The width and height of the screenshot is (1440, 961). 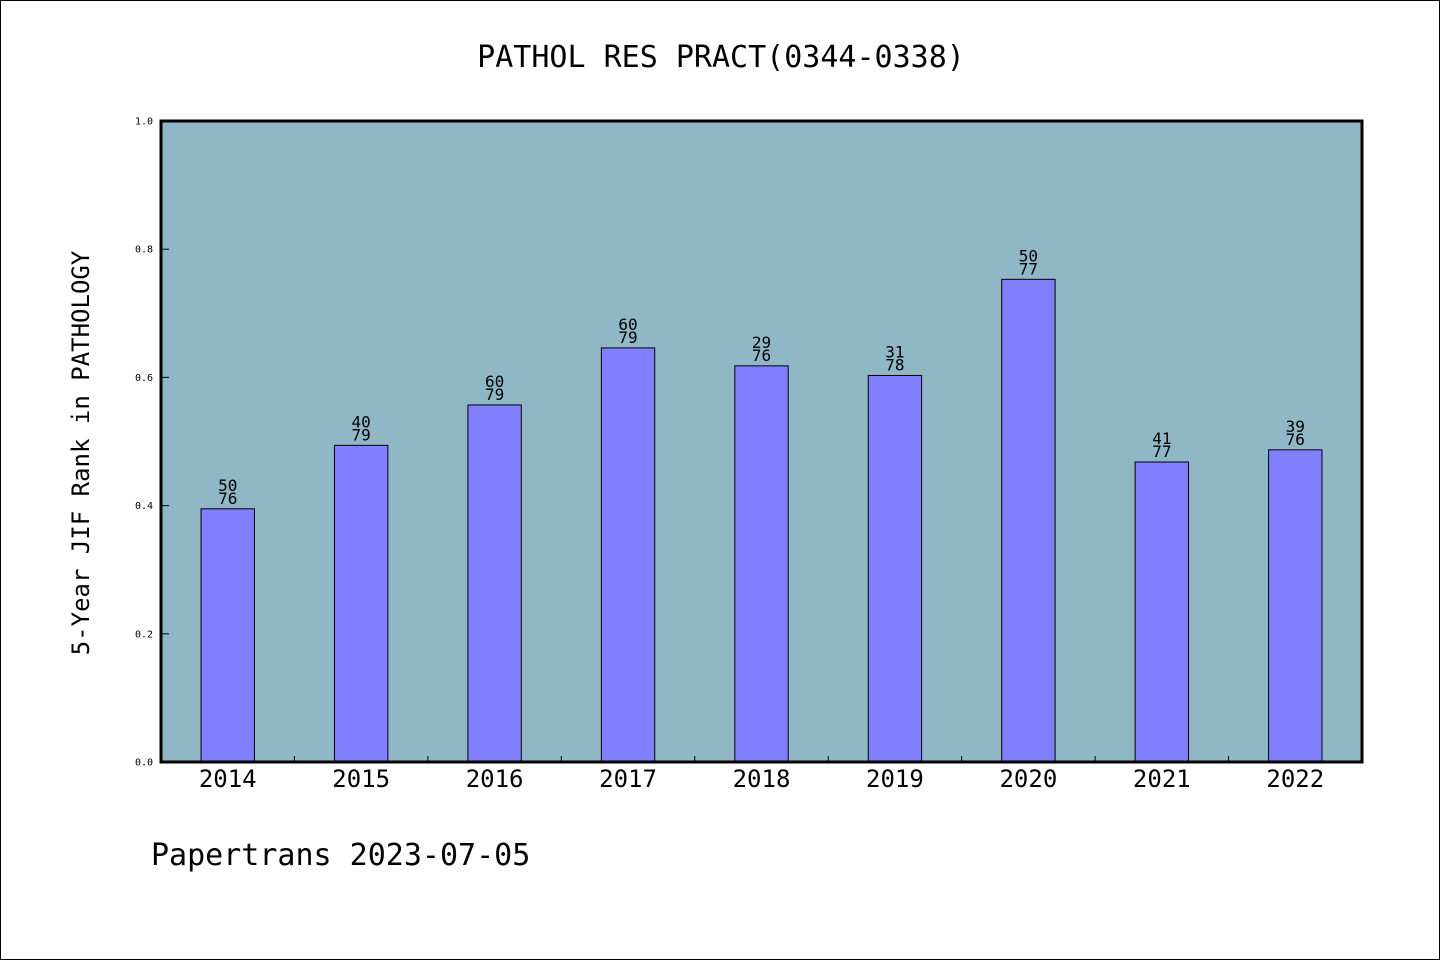 I want to click on y-tick-label: 0.2, so click(x=144, y=634).